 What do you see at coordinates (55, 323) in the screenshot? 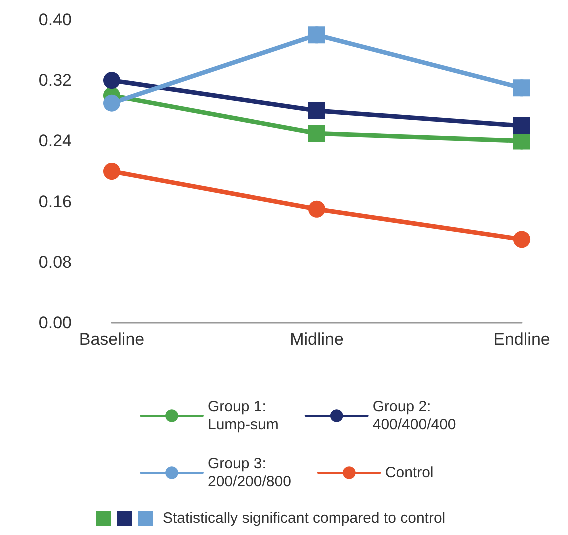
I see `y-tick-label: 0.00` at bounding box center [55, 323].